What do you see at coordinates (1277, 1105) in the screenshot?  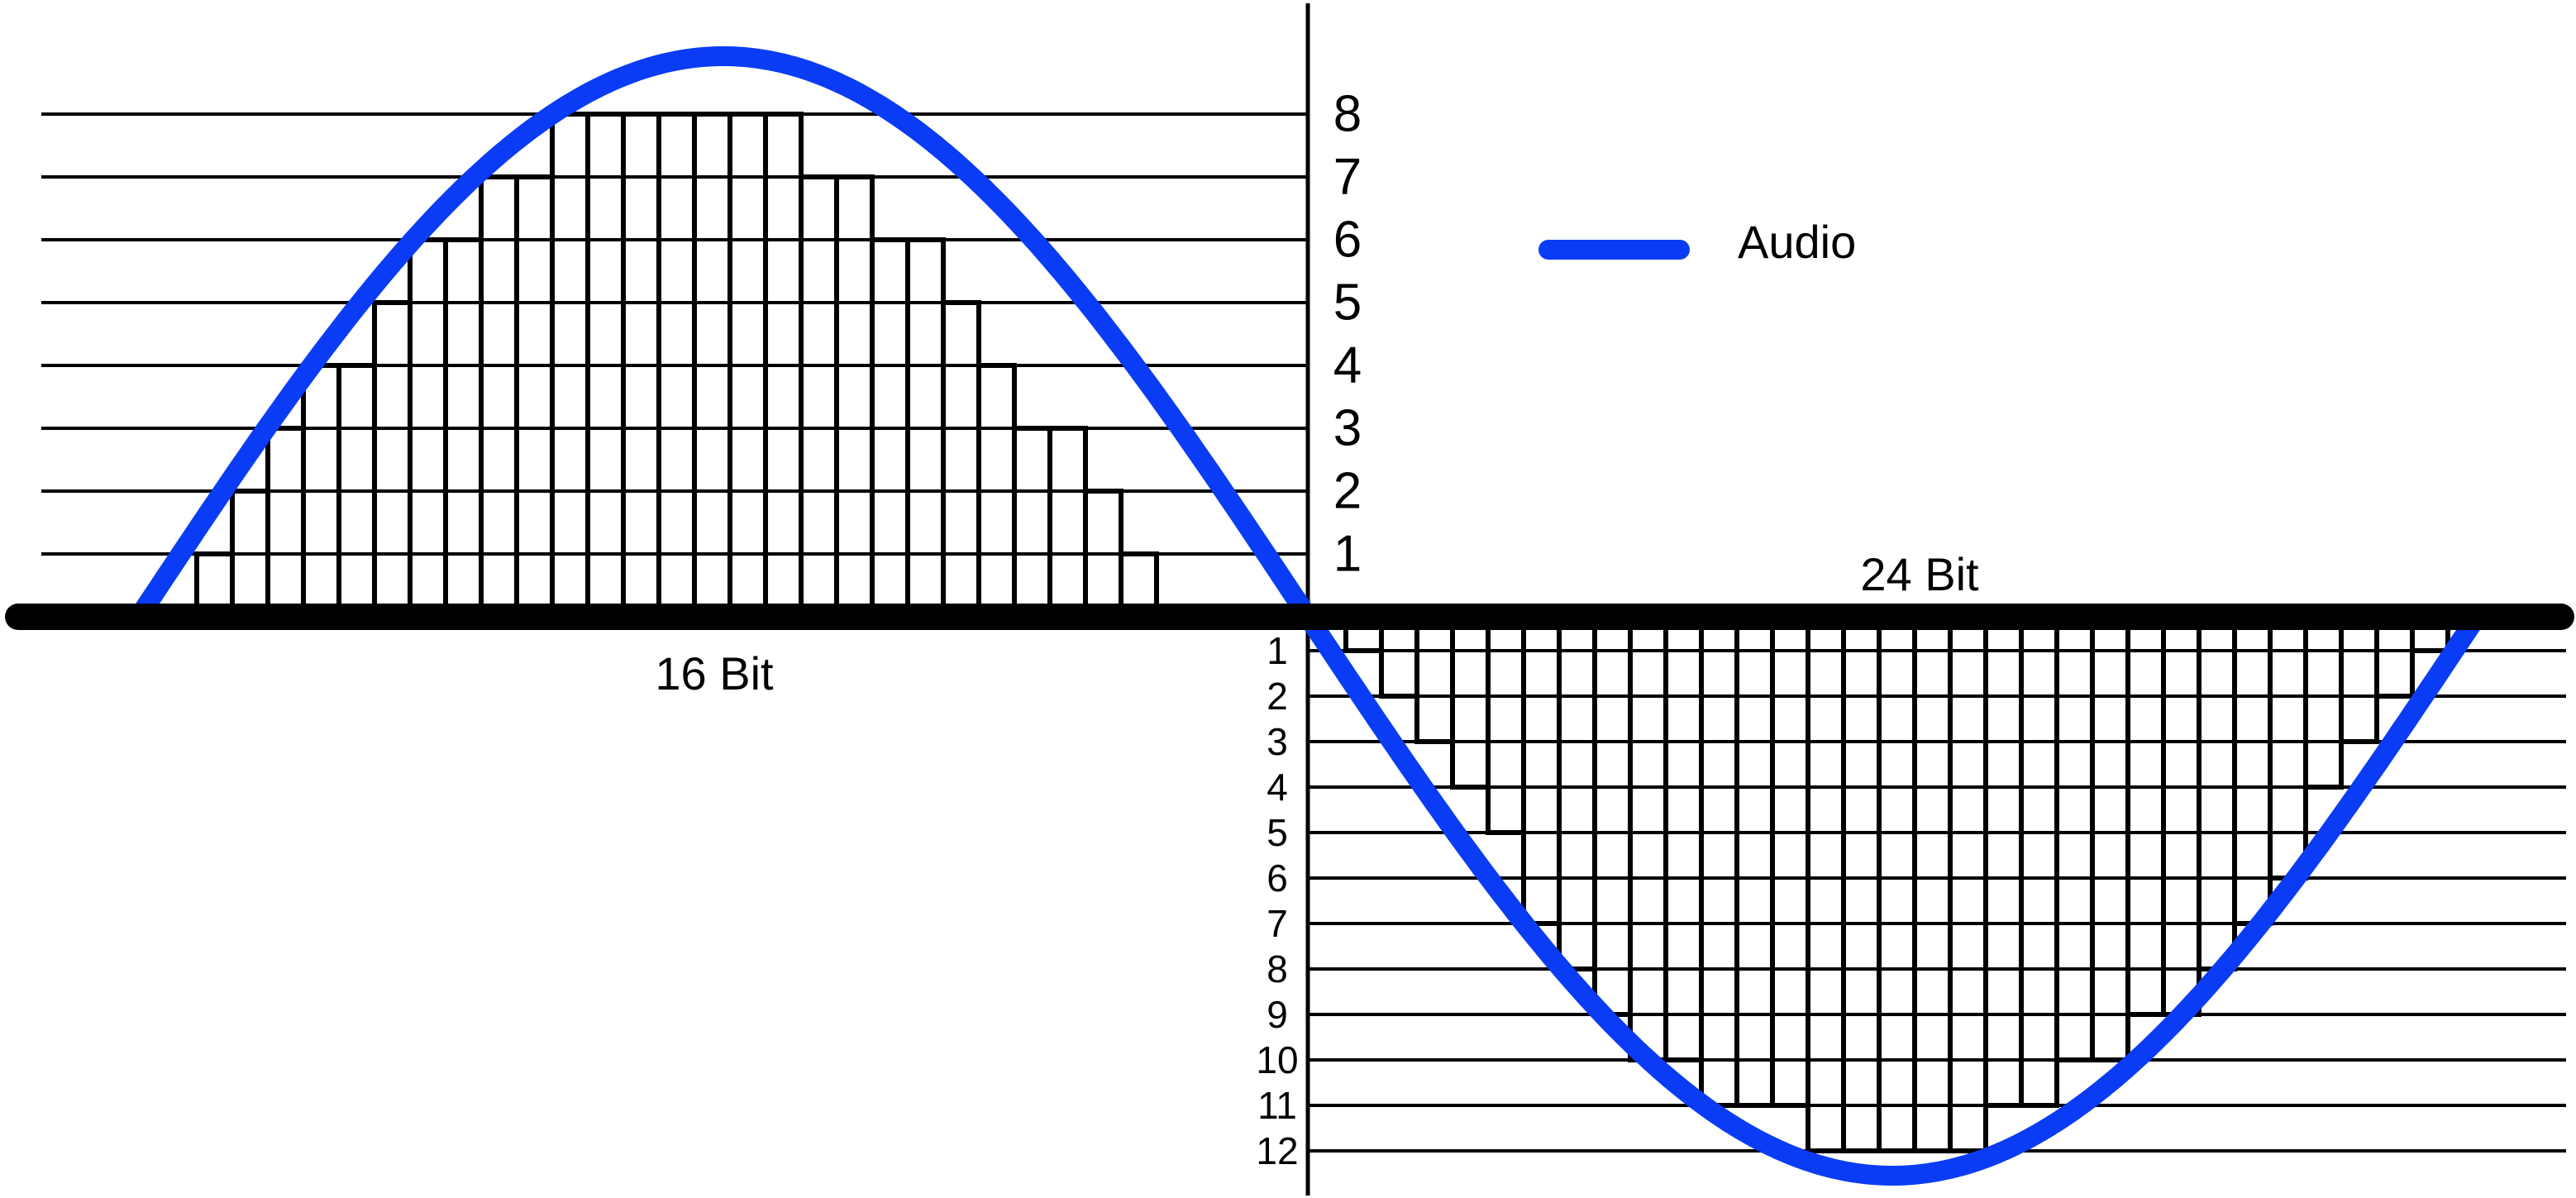 I see `lower-level-label: 11` at bounding box center [1277, 1105].